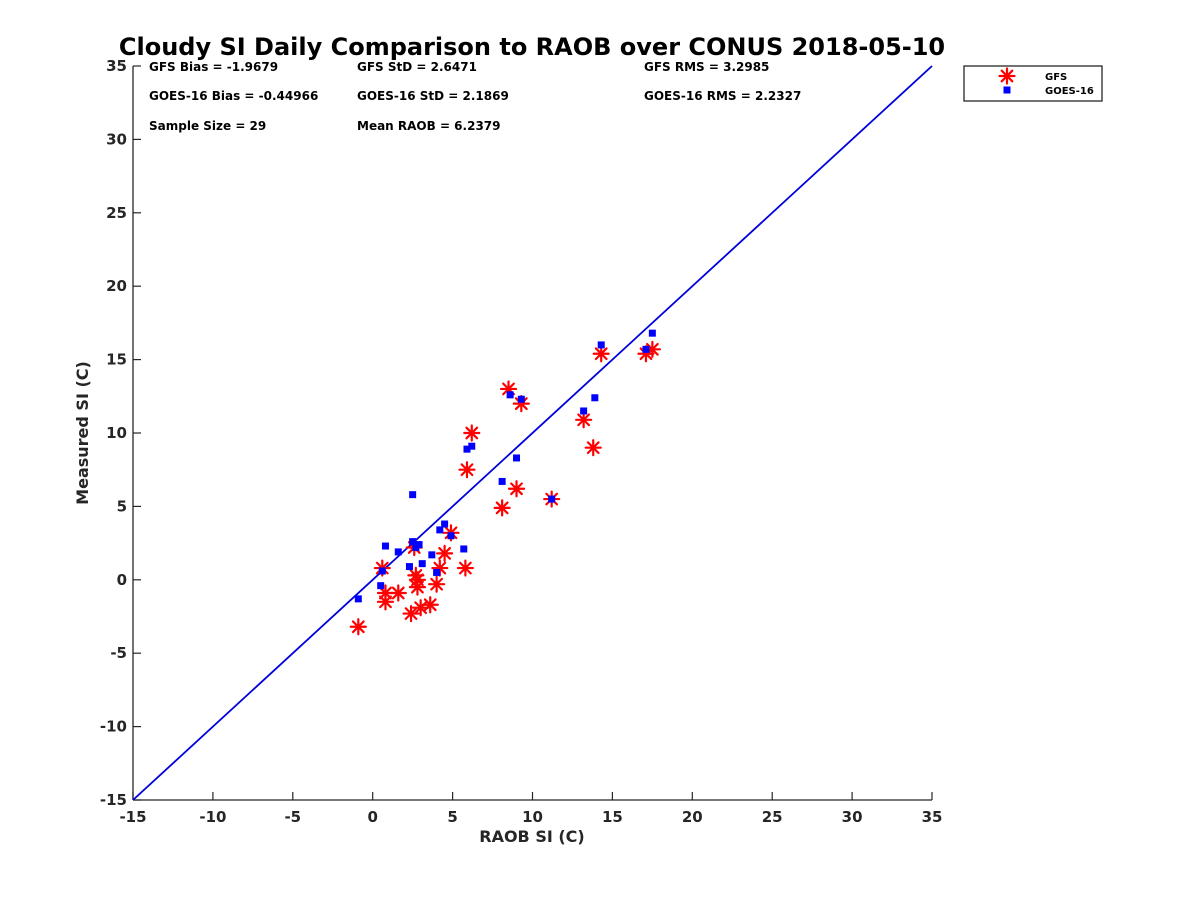  I want to click on y-tick-label: 10, so click(116, 433).